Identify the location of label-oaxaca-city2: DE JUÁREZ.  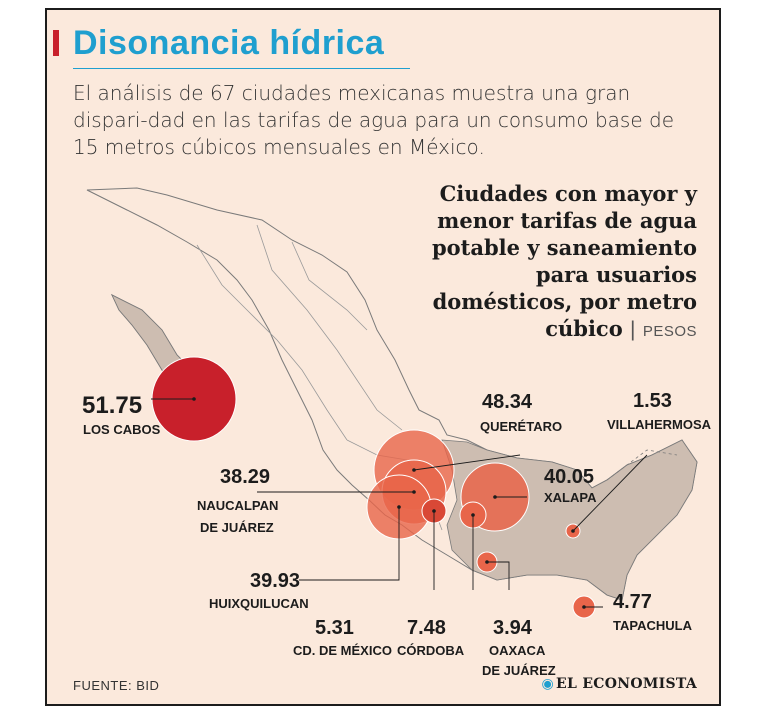
(519, 670).